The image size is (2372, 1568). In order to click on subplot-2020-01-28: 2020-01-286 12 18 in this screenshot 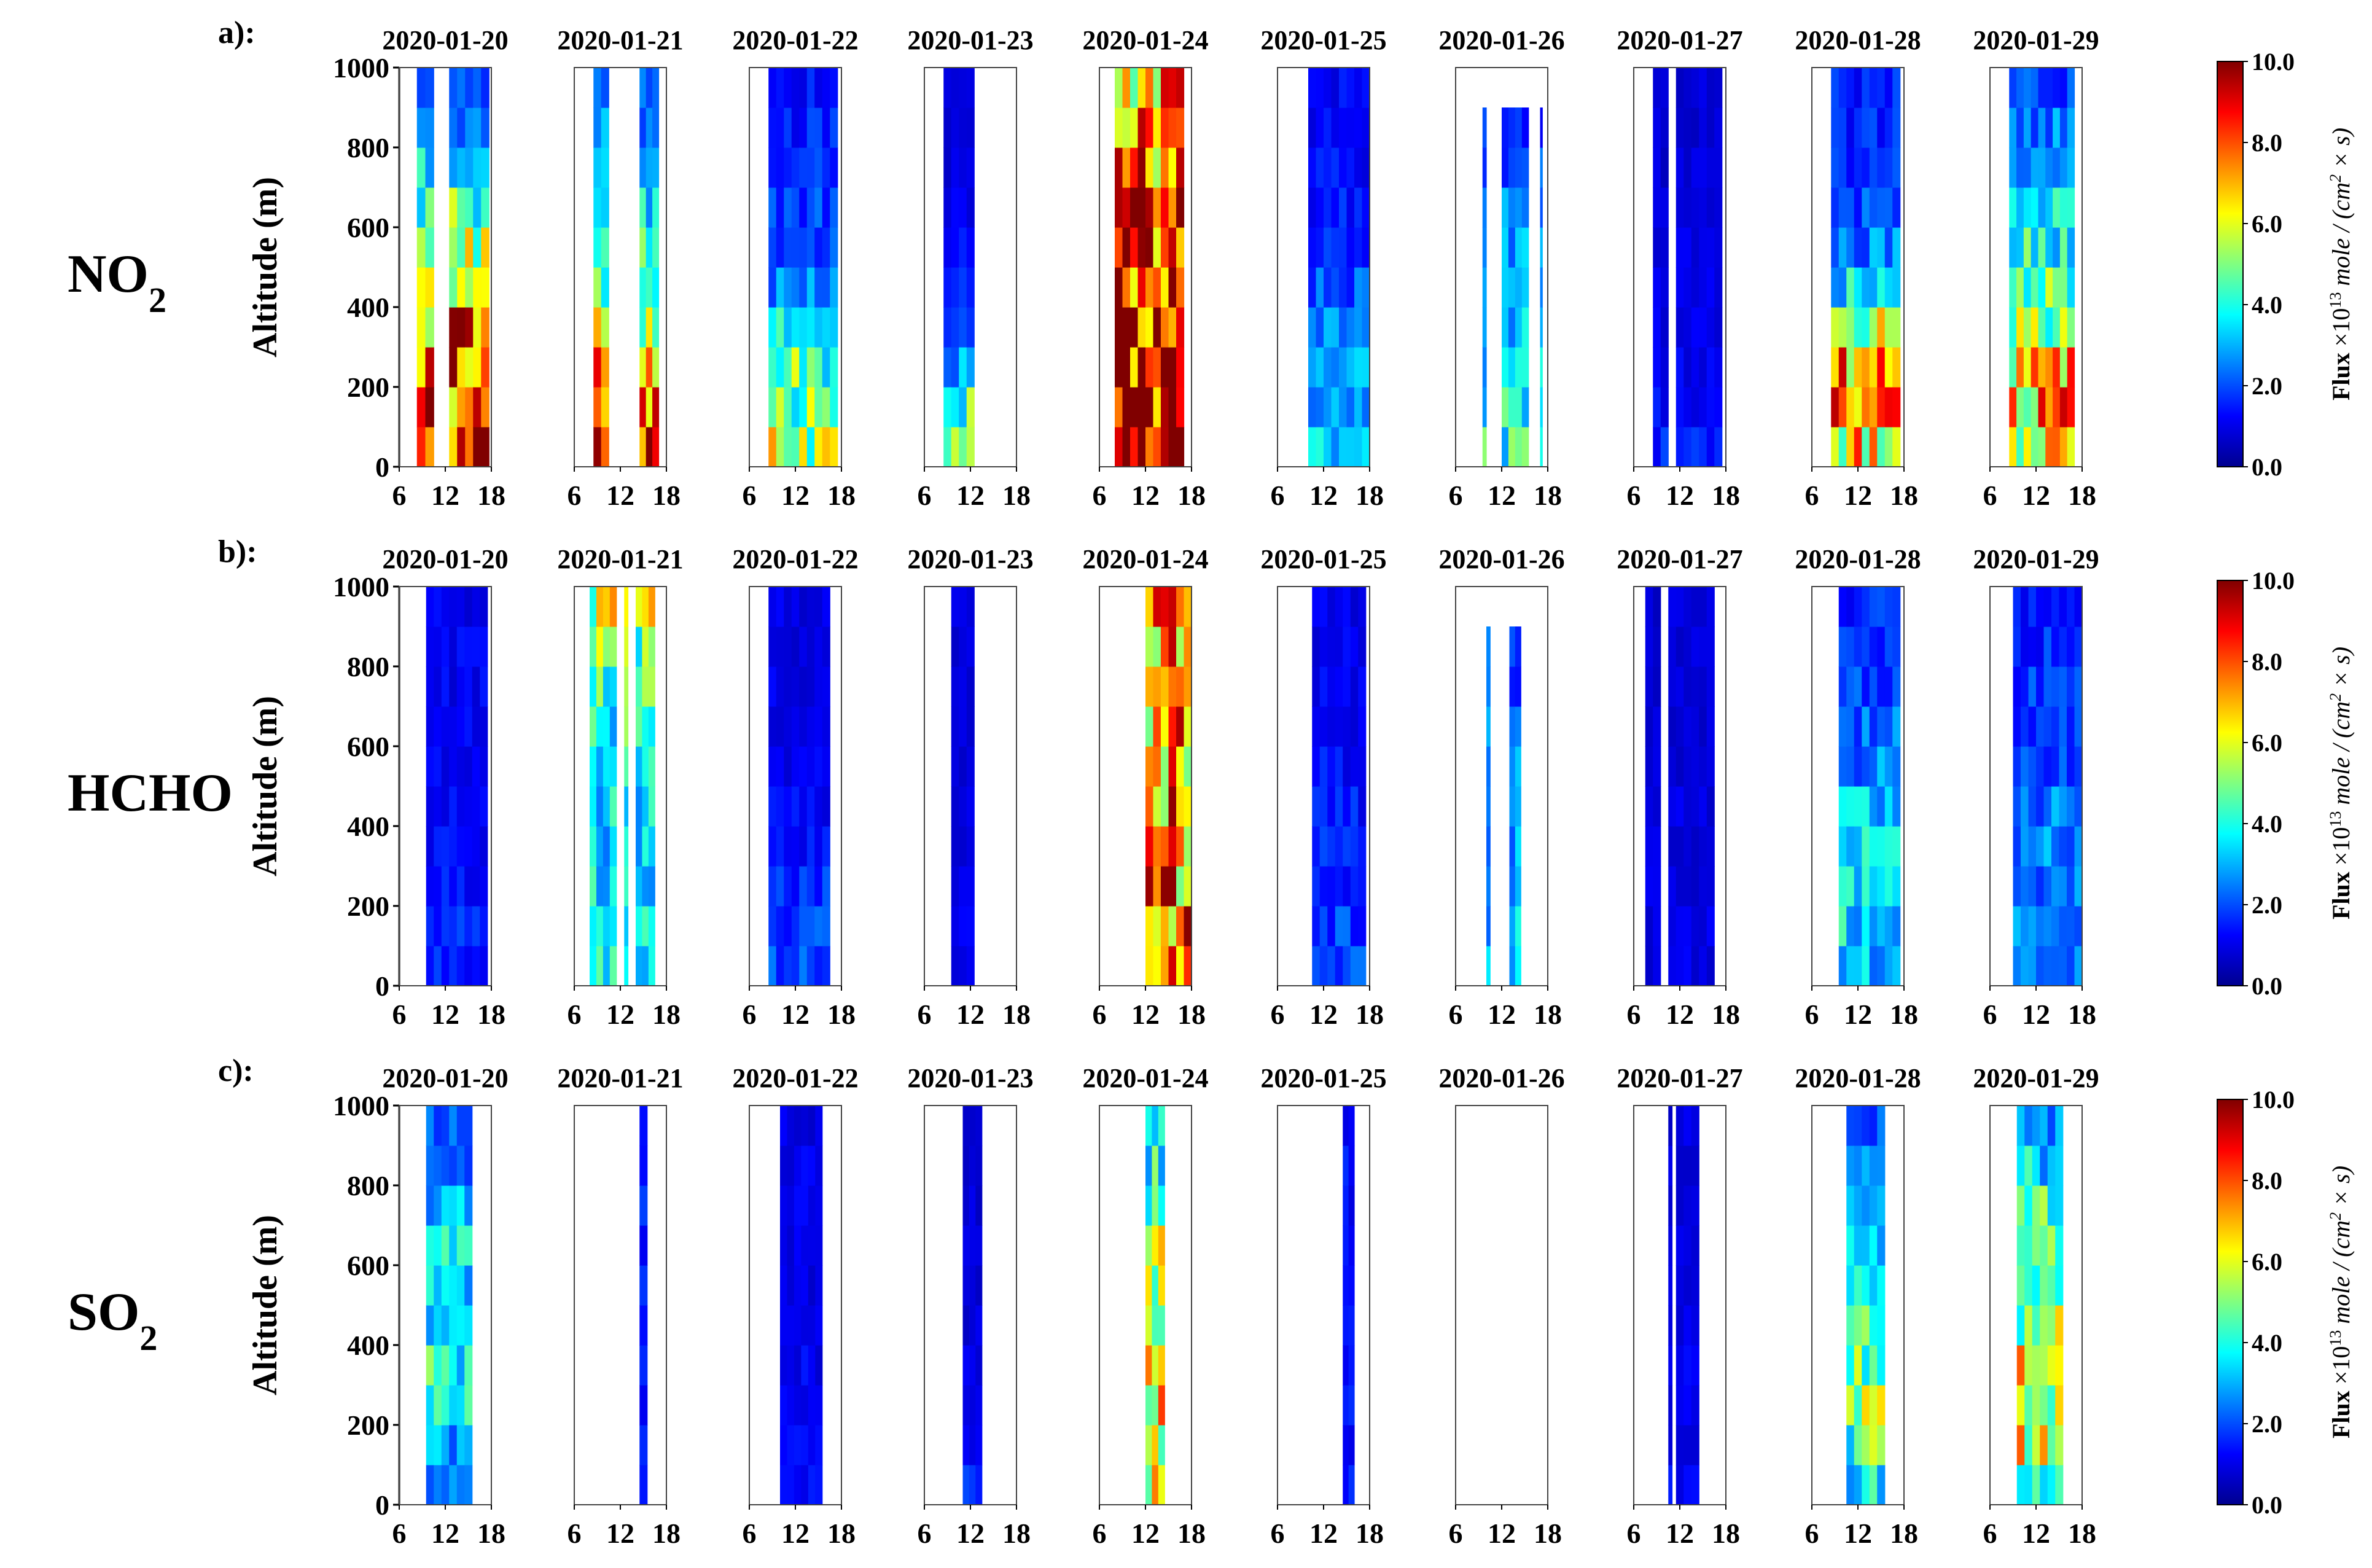, I will do `click(1858, 787)`.